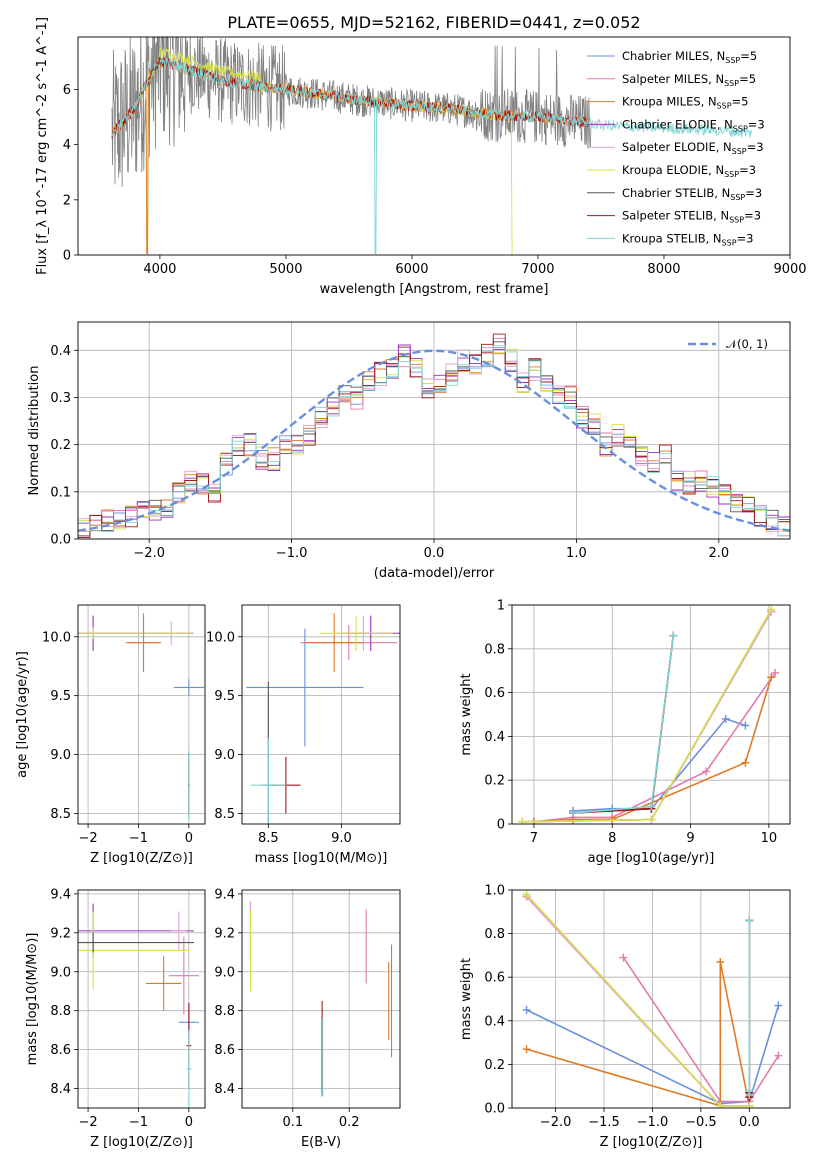 The width and height of the screenshot is (819, 1175). Describe the element at coordinates (60, 540) in the screenshot. I see `y-tick-label: 0.0` at that location.